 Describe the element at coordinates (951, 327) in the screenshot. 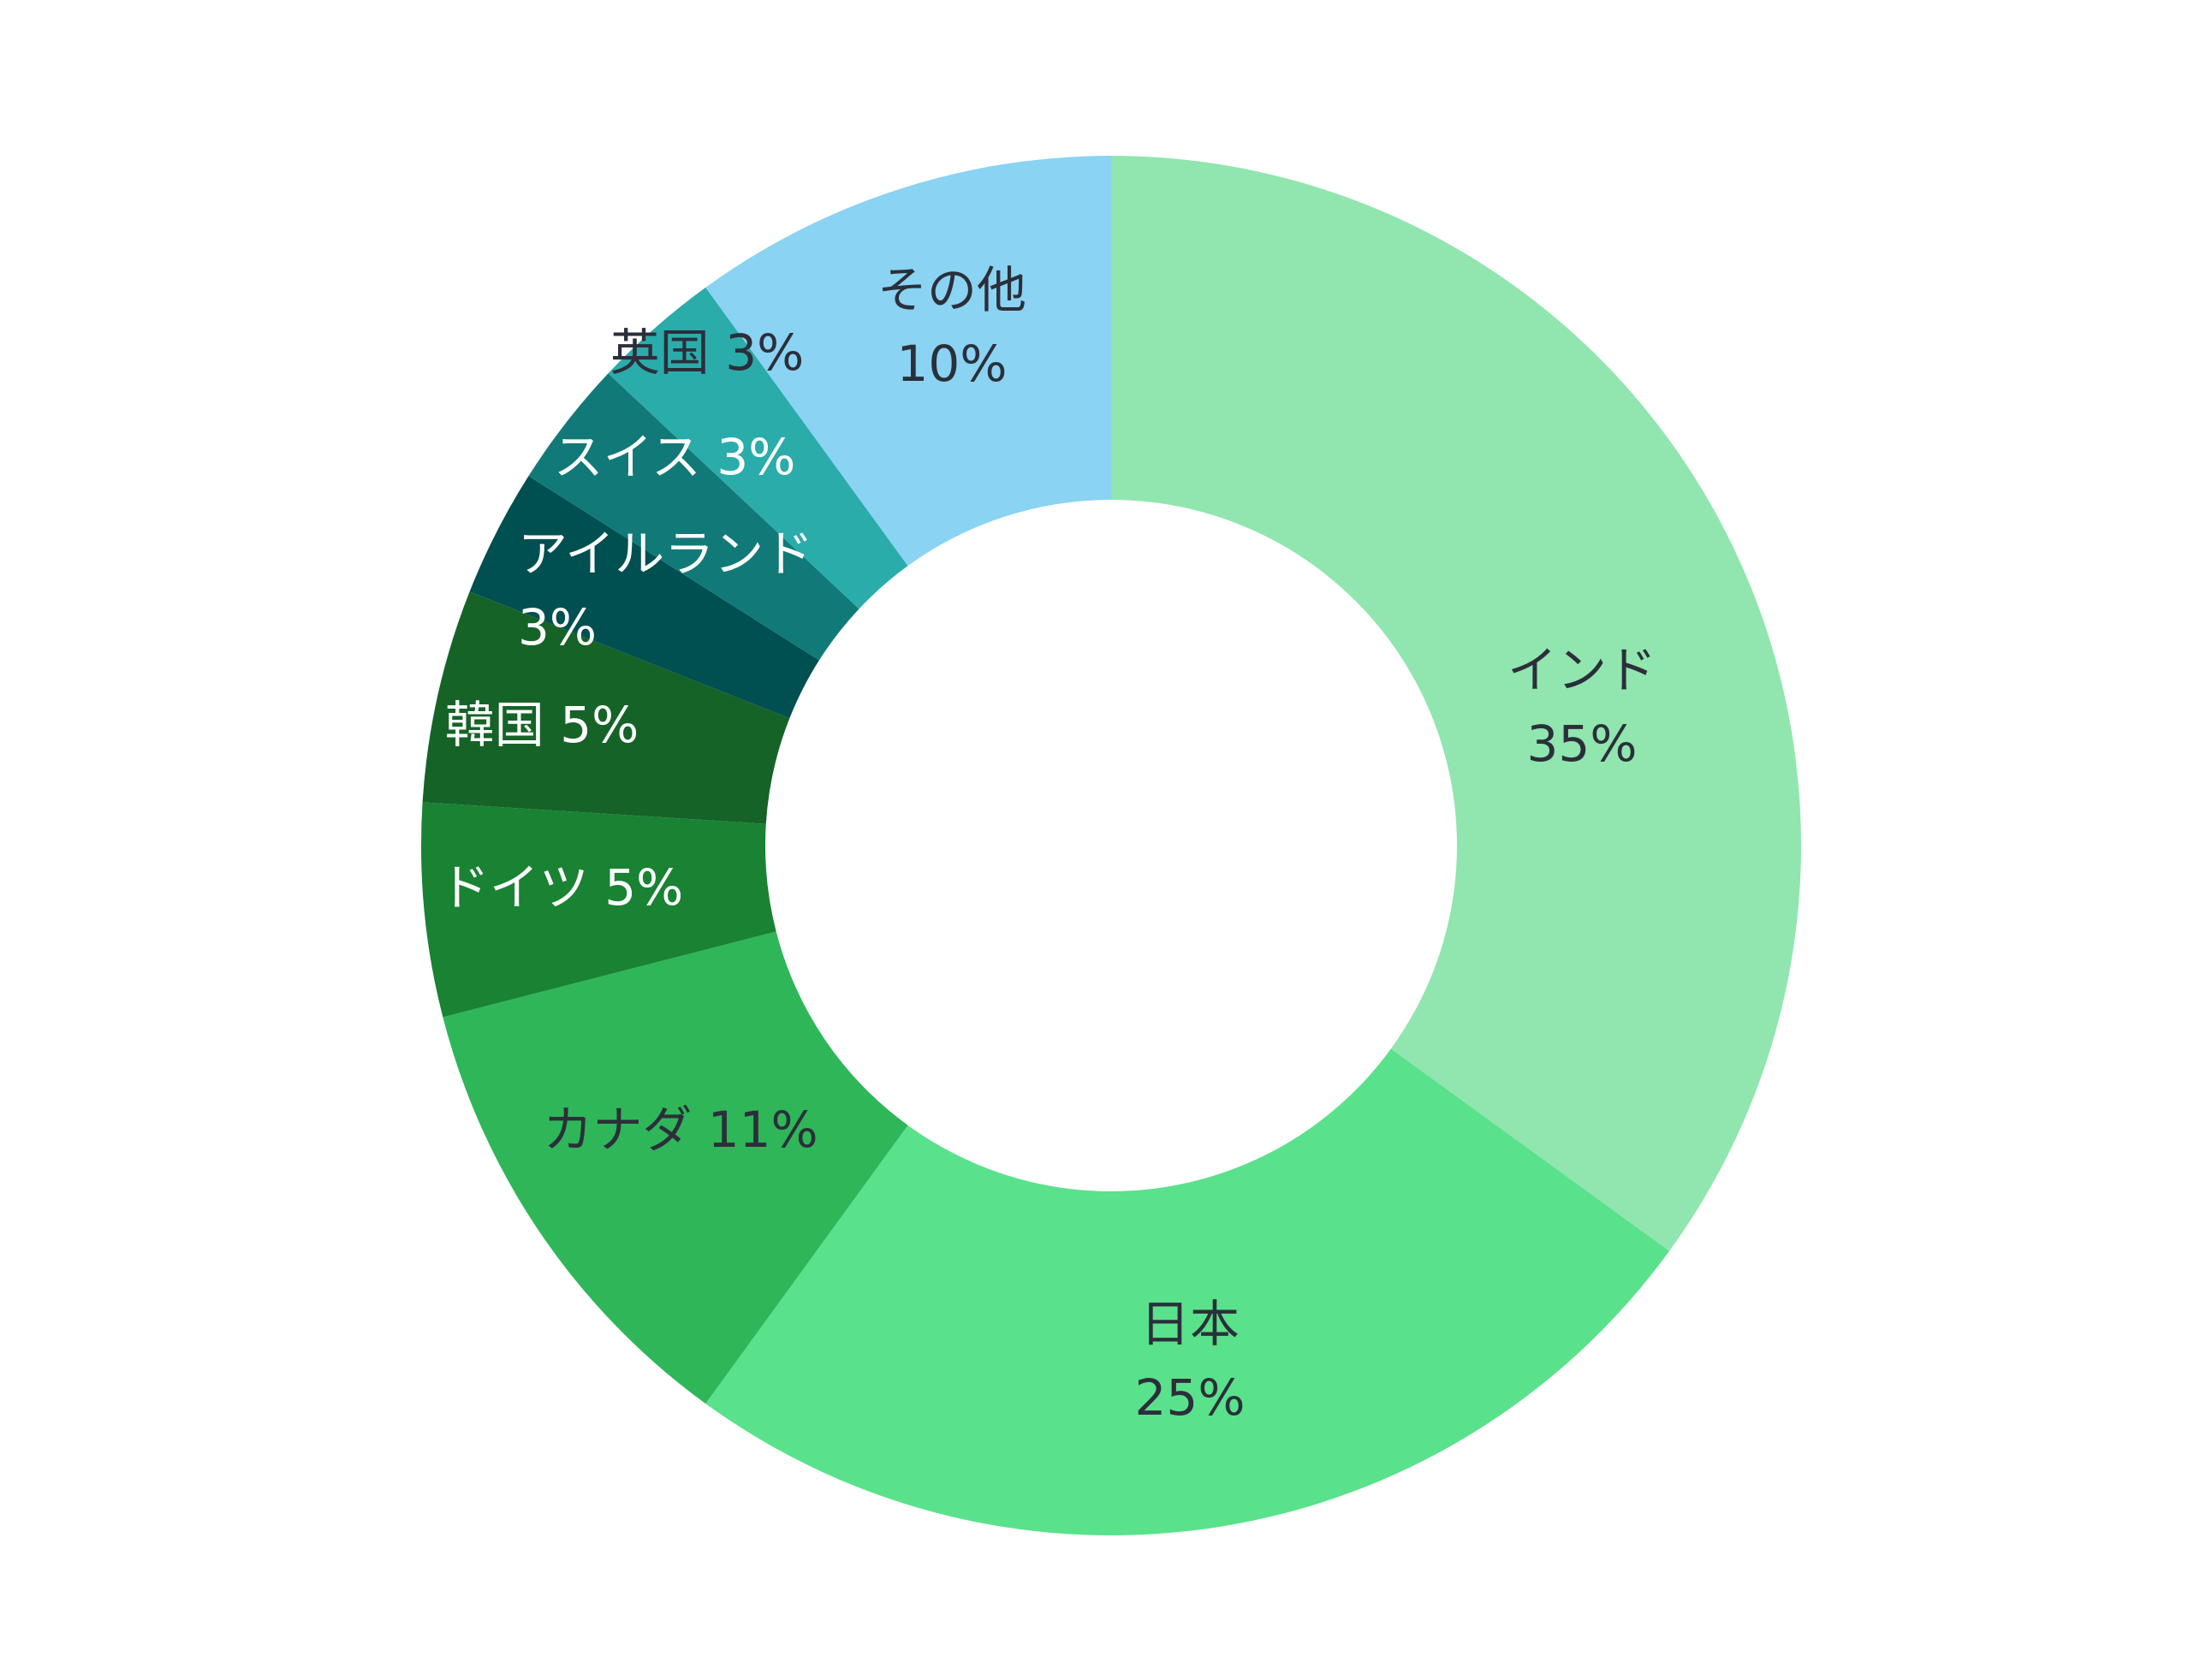

I see `slice-label-8: その他 10%` at that location.